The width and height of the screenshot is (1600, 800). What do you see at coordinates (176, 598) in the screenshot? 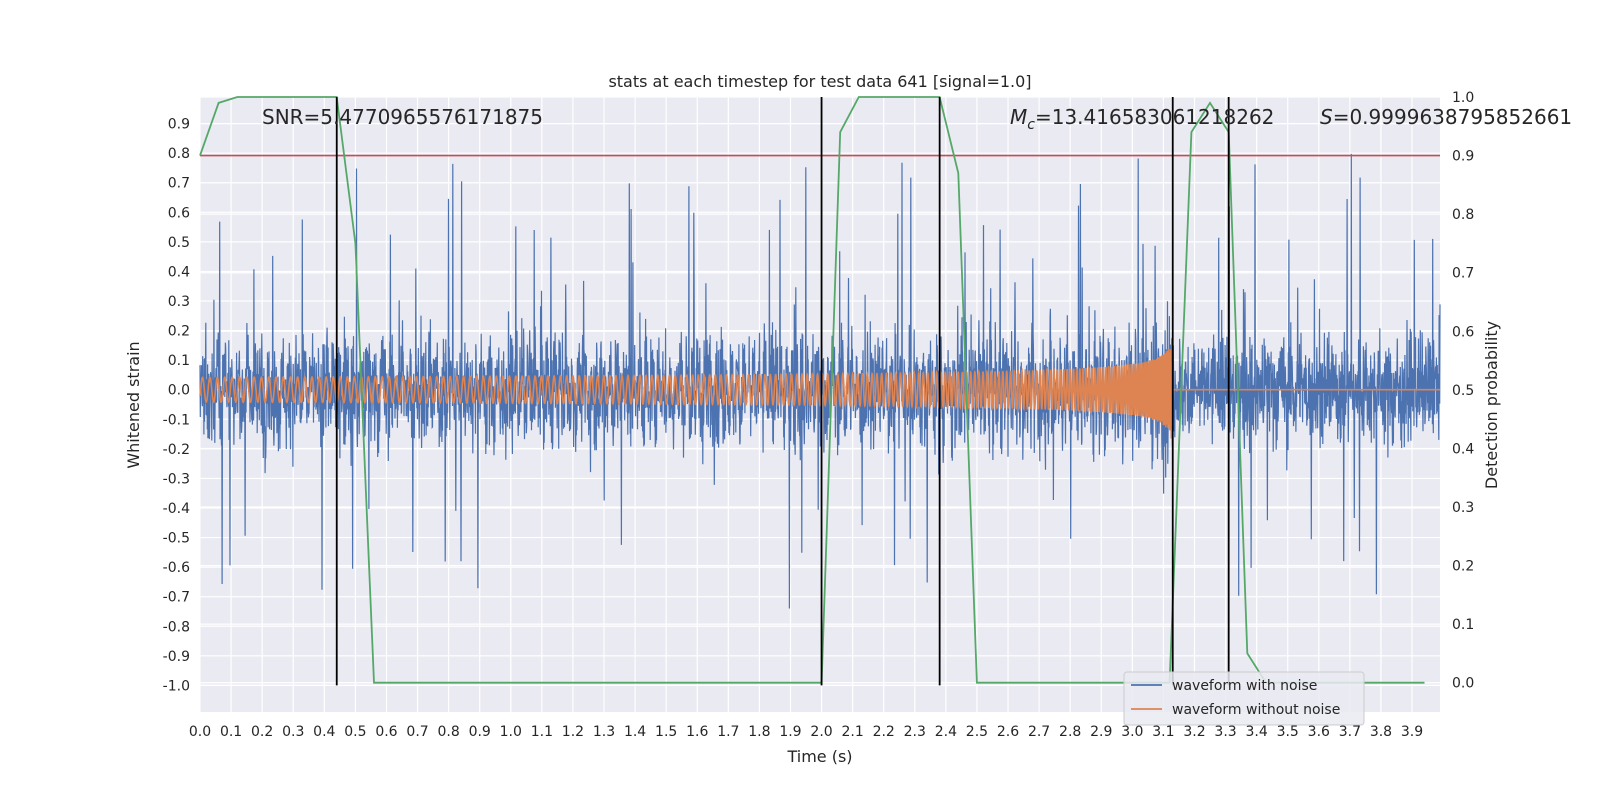
I see `y-tick-label: -0.7` at bounding box center [176, 598].